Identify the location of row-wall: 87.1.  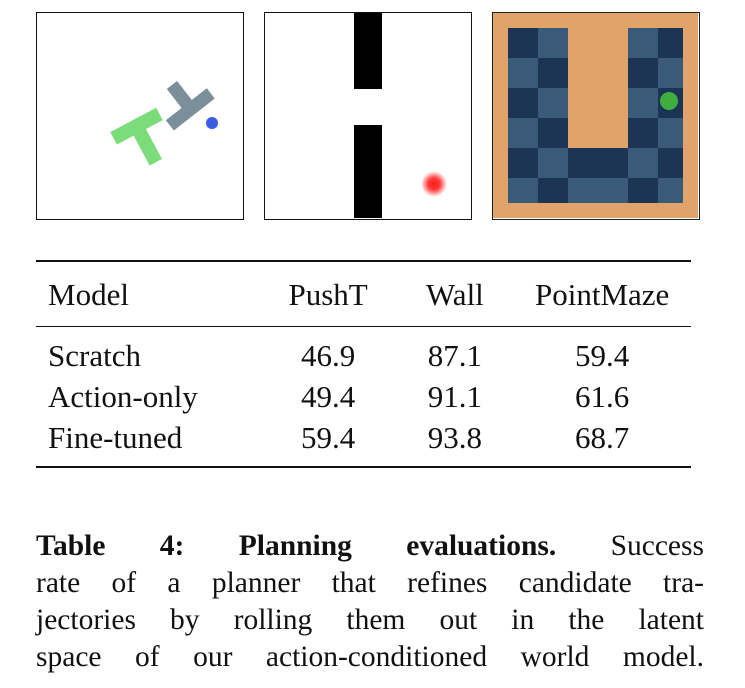
(455, 355).